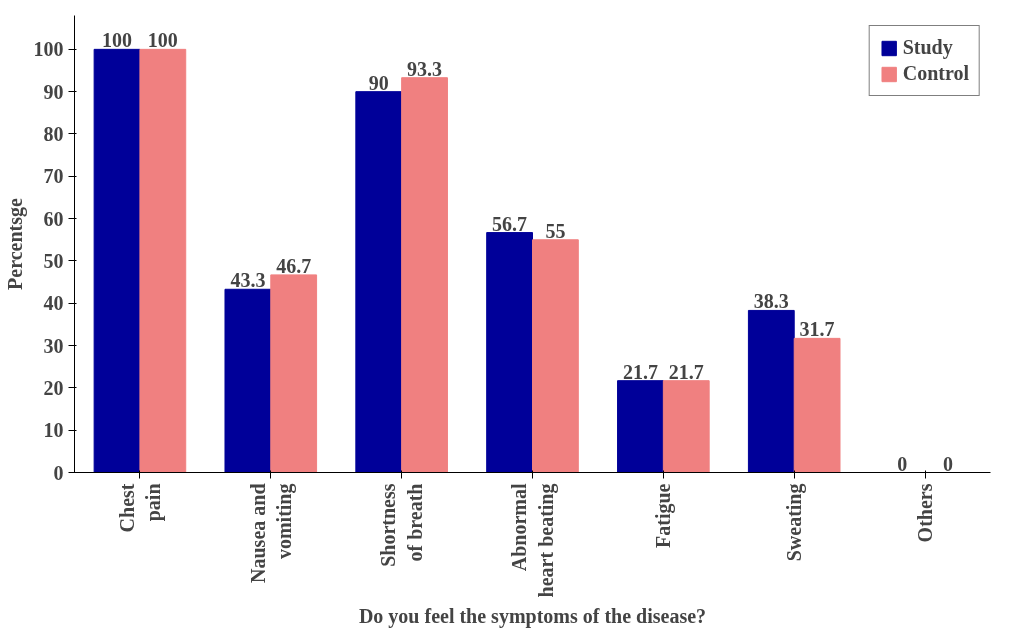  I want to click on y-tick-label: 90, so click(53, 91).